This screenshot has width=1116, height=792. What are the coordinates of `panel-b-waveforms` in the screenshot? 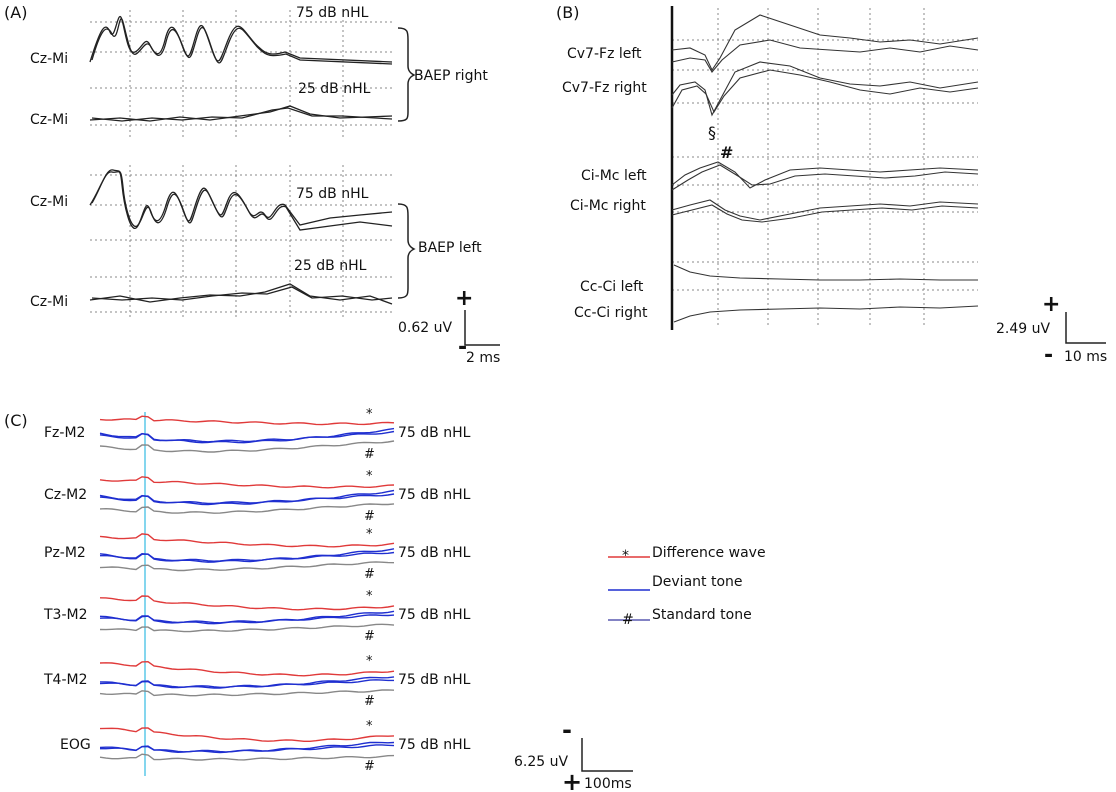 It's located at (825, 168).